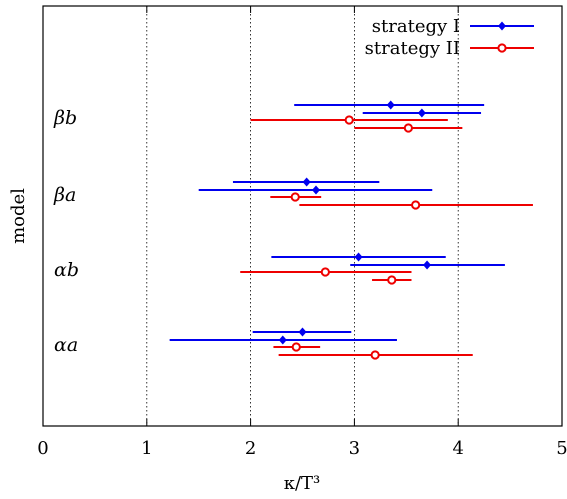  I want to click on x-tick-label-1: 1, so click(146, 448).